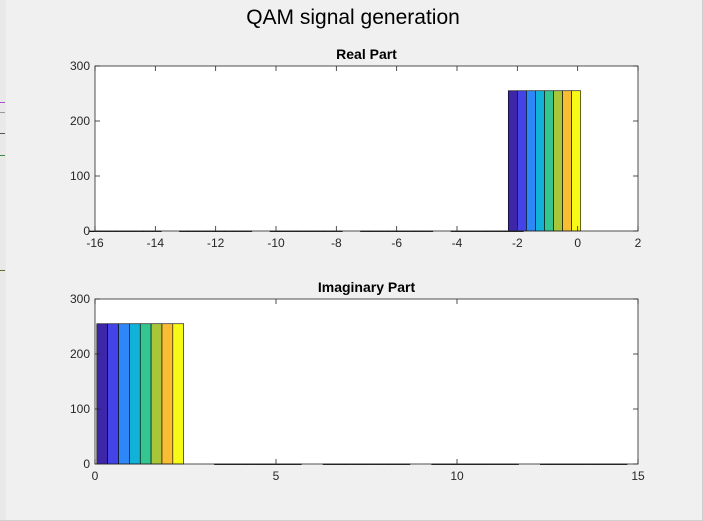  Describe the element at coordinates (638, 476) in the screenshot. I see `x-tick-label: 15` at that location.